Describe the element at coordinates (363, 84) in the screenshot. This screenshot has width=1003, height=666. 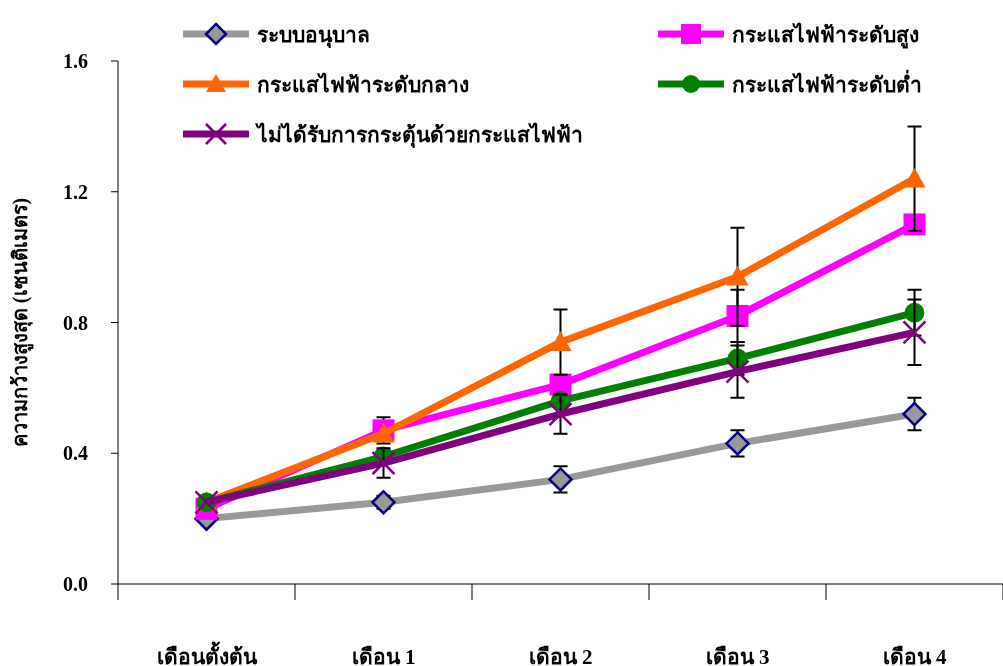
I see `legend-label: กระแสไฟฟ้าระดับกลาง` at that location.